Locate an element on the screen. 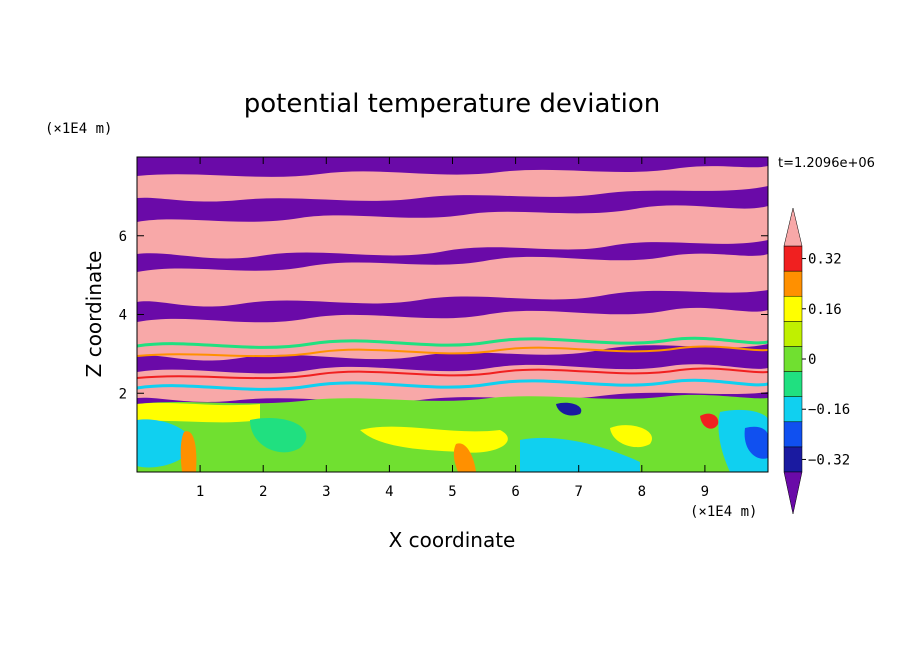  chart-title: potential temperature deviation is located at coordinates (452, 104).